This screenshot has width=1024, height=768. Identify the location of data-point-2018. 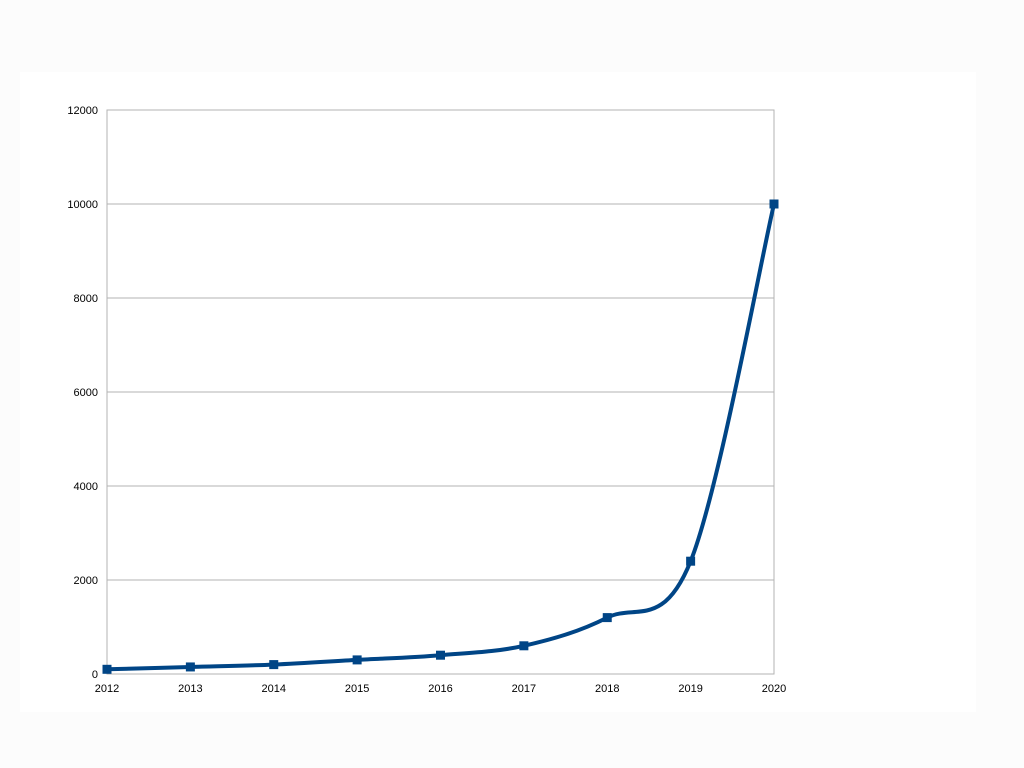
(607, 618).